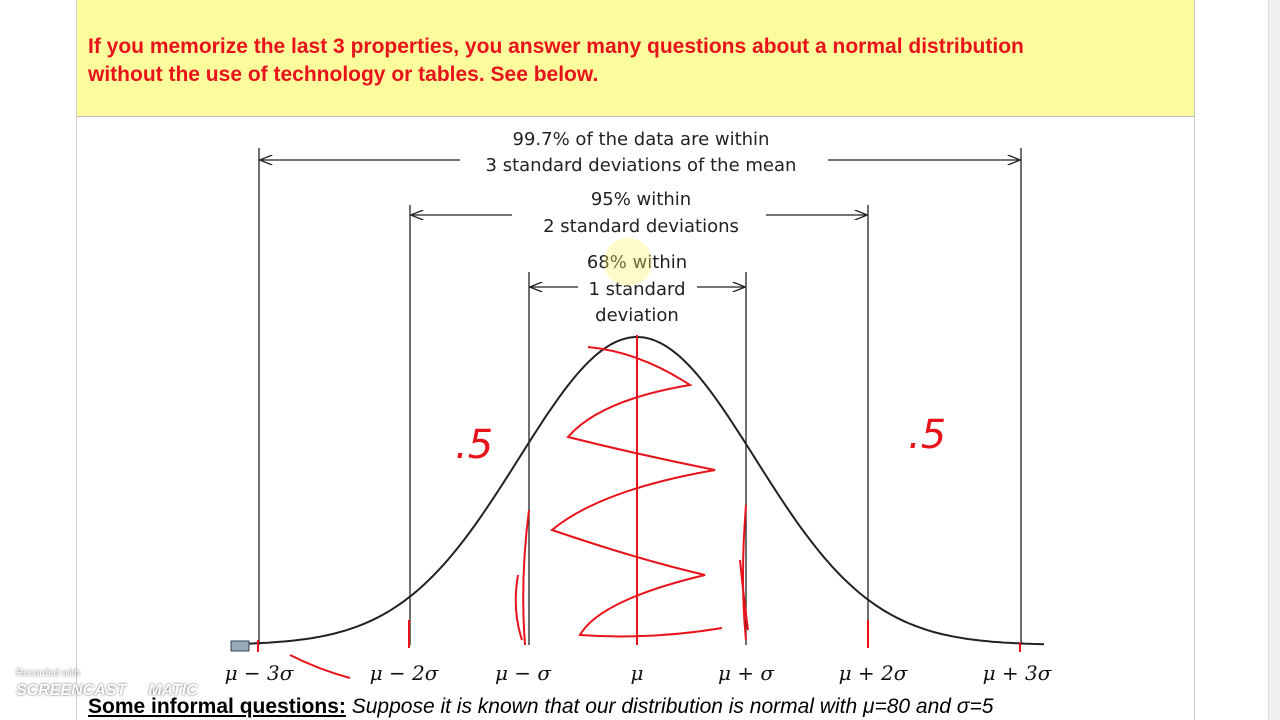 This screenshot has height=720, width=1280. Describe the element at coordinates (48, 673) in the screenshot. I see `watermark-small: Recorded with` at that location.